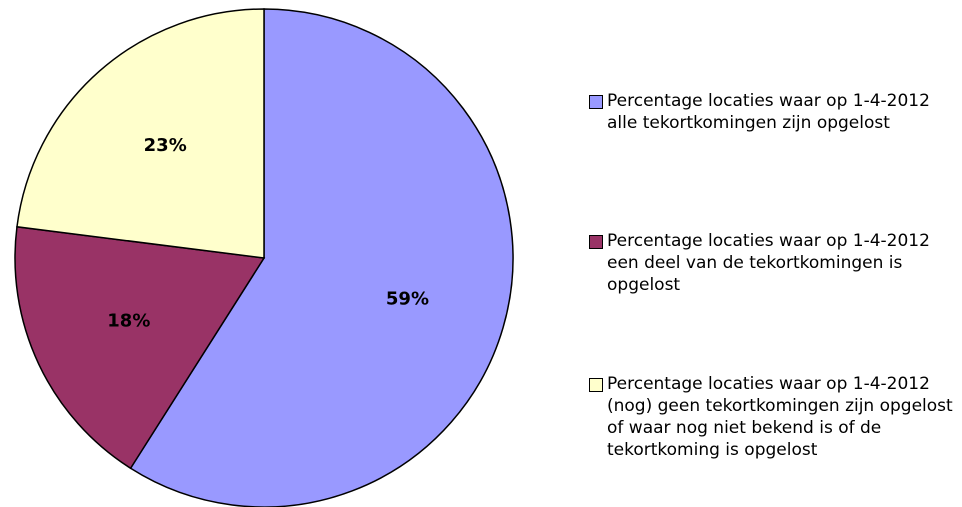  Describe the element at coordinates (128, 321) in the screenshot. I see `data-label: 18%` at that location.